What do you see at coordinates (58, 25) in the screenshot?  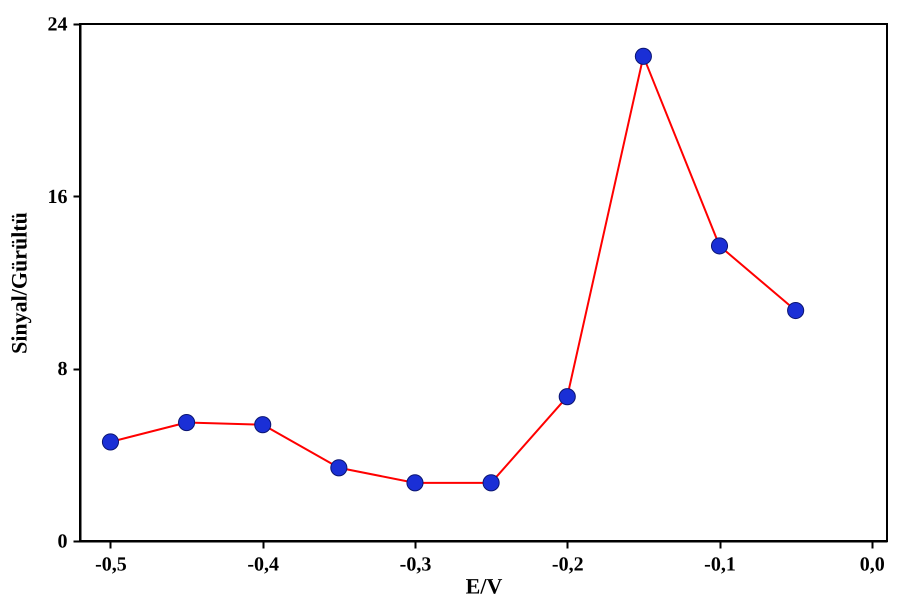 I see `y-tick-label: 24` at bounding box center [58, 25].